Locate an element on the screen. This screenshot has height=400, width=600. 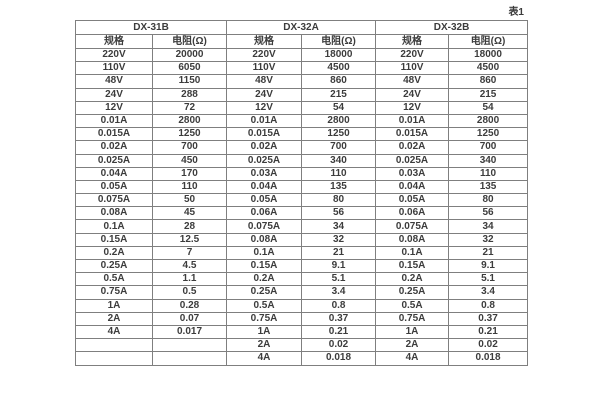
table-cell: 12V is located at coordinates (264, 107).